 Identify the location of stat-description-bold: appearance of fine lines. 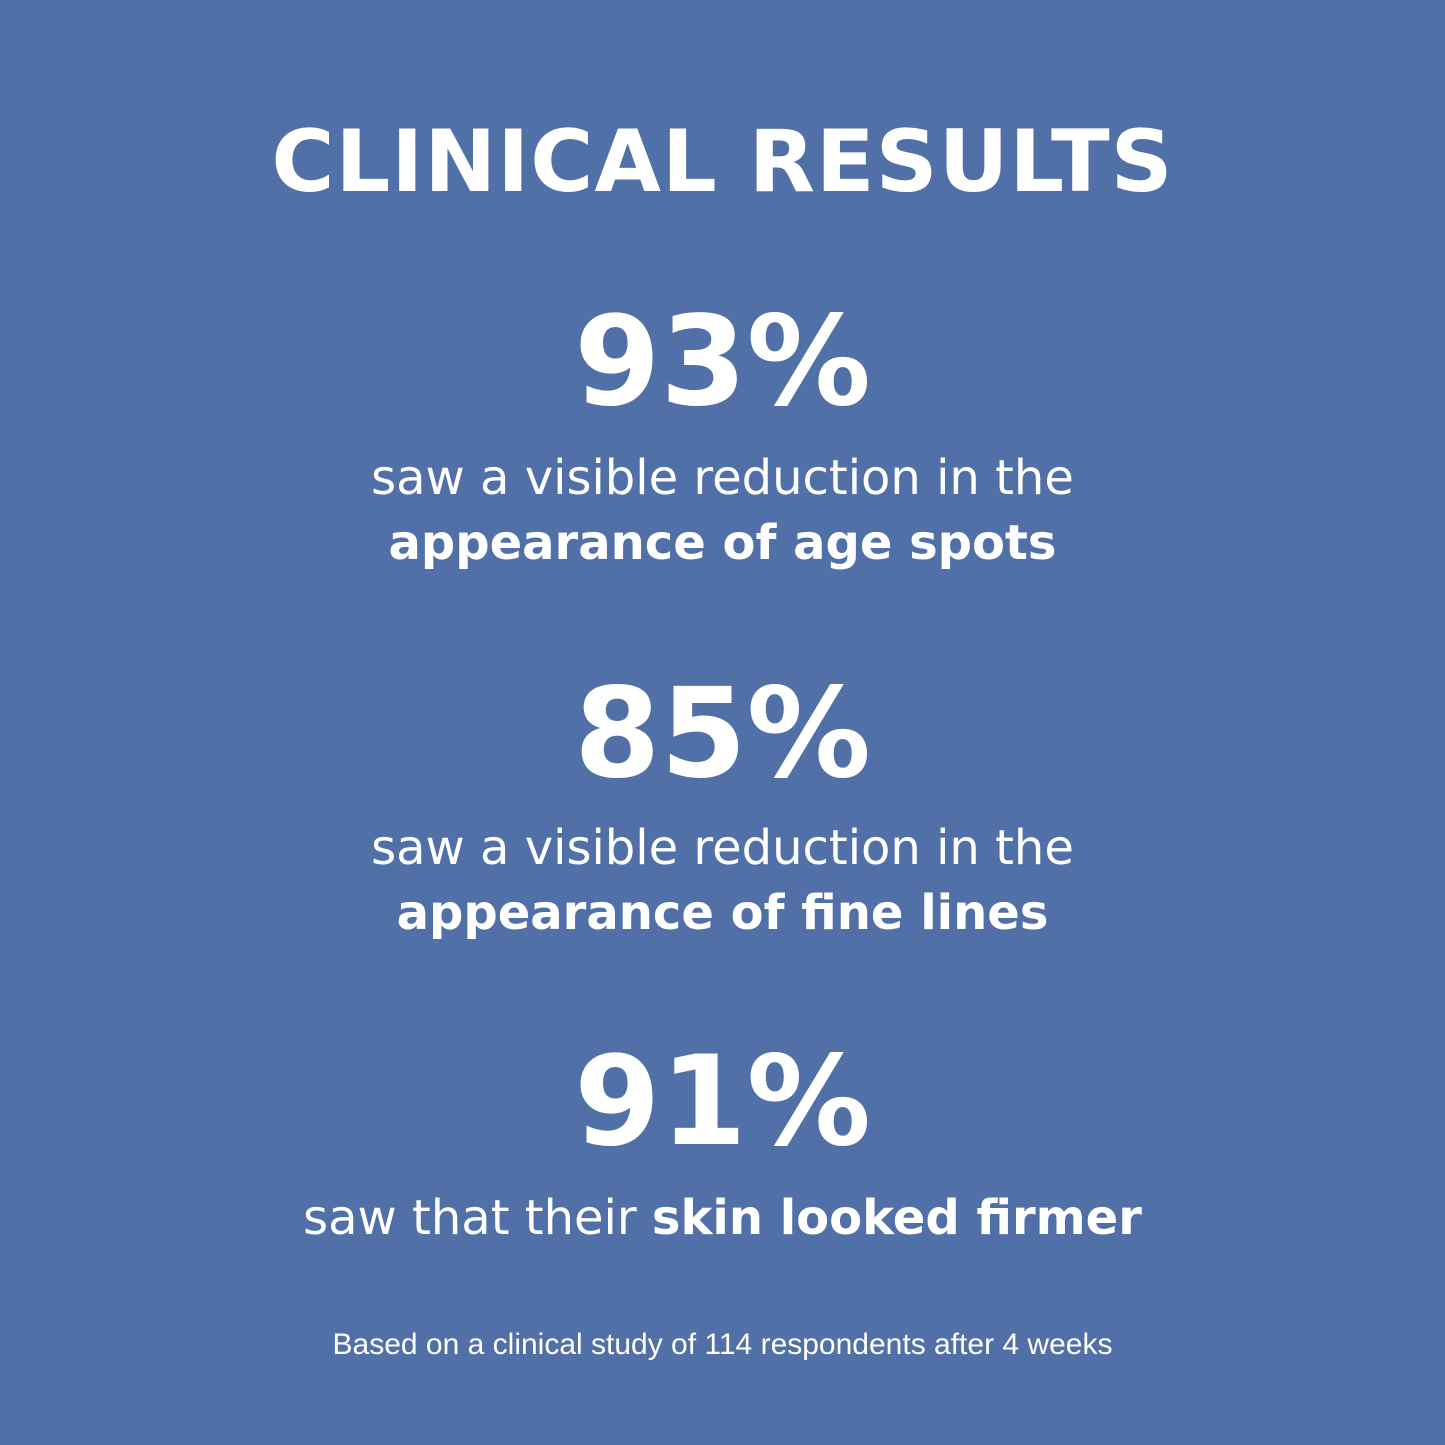
(722, 913).